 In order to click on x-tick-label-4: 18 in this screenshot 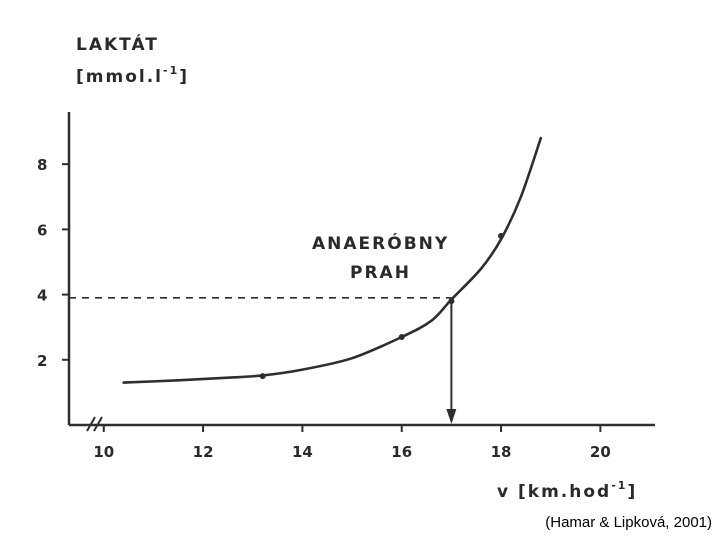, I will do `click(501, 452)`.